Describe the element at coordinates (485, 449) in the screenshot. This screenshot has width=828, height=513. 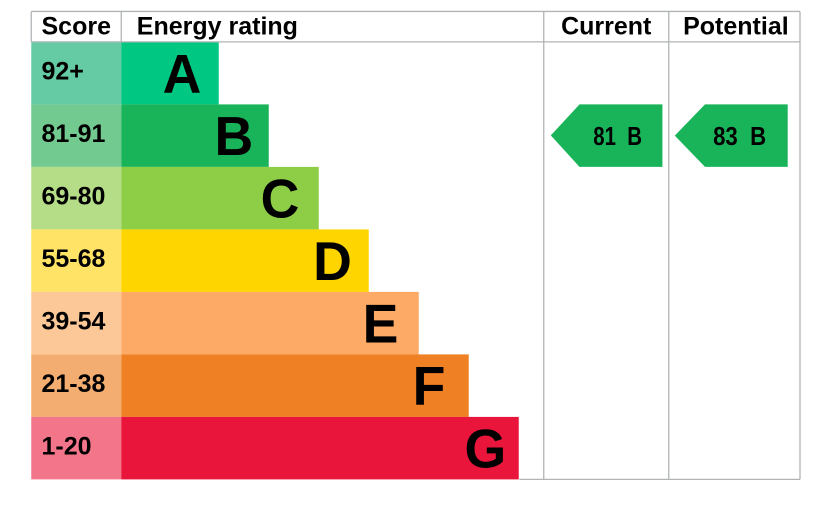
I see `svg-text: G` at that location.